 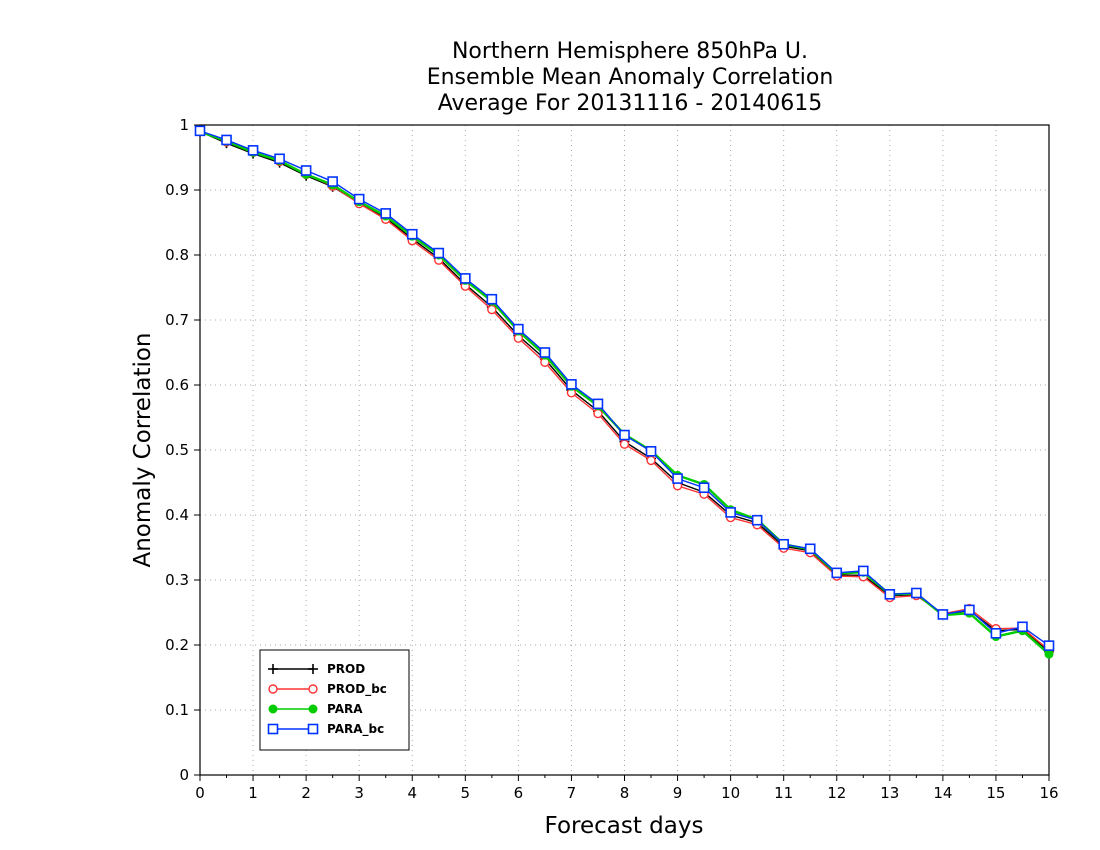 I want to click on x-tick-label: 4, so click(x=412, y=793).